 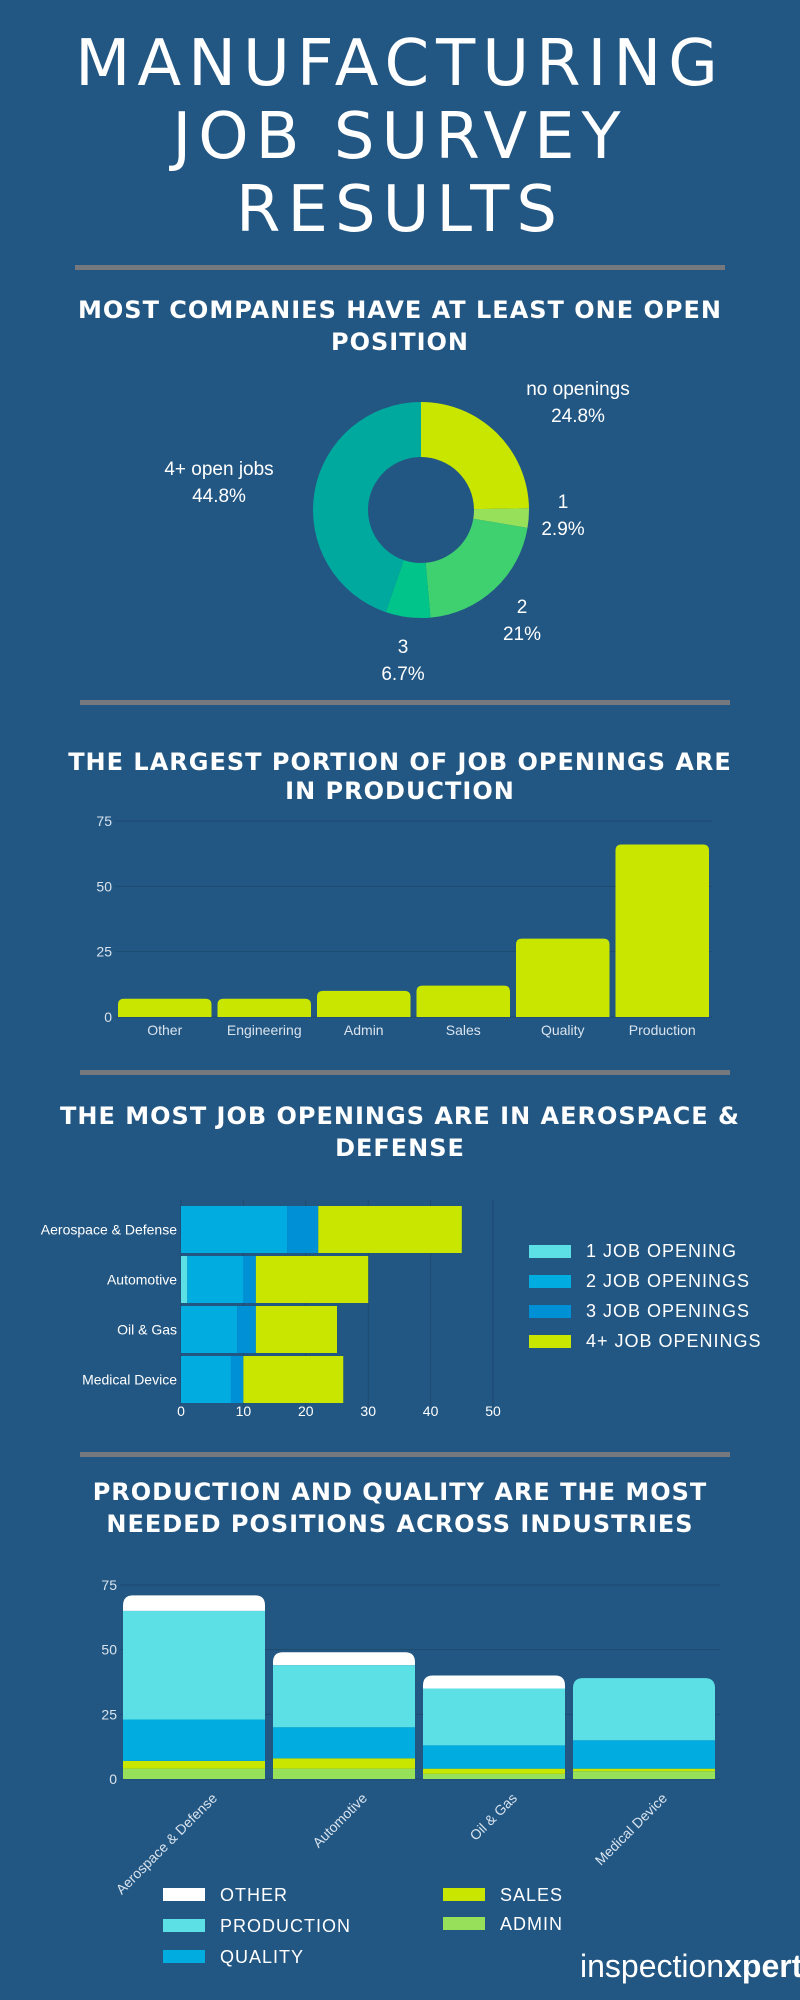 What do you see at coordinates (166, 1844) in the screenshot?
I see `x-tick-label: Aerospace & Defense` at bounding box center [166, 1844].